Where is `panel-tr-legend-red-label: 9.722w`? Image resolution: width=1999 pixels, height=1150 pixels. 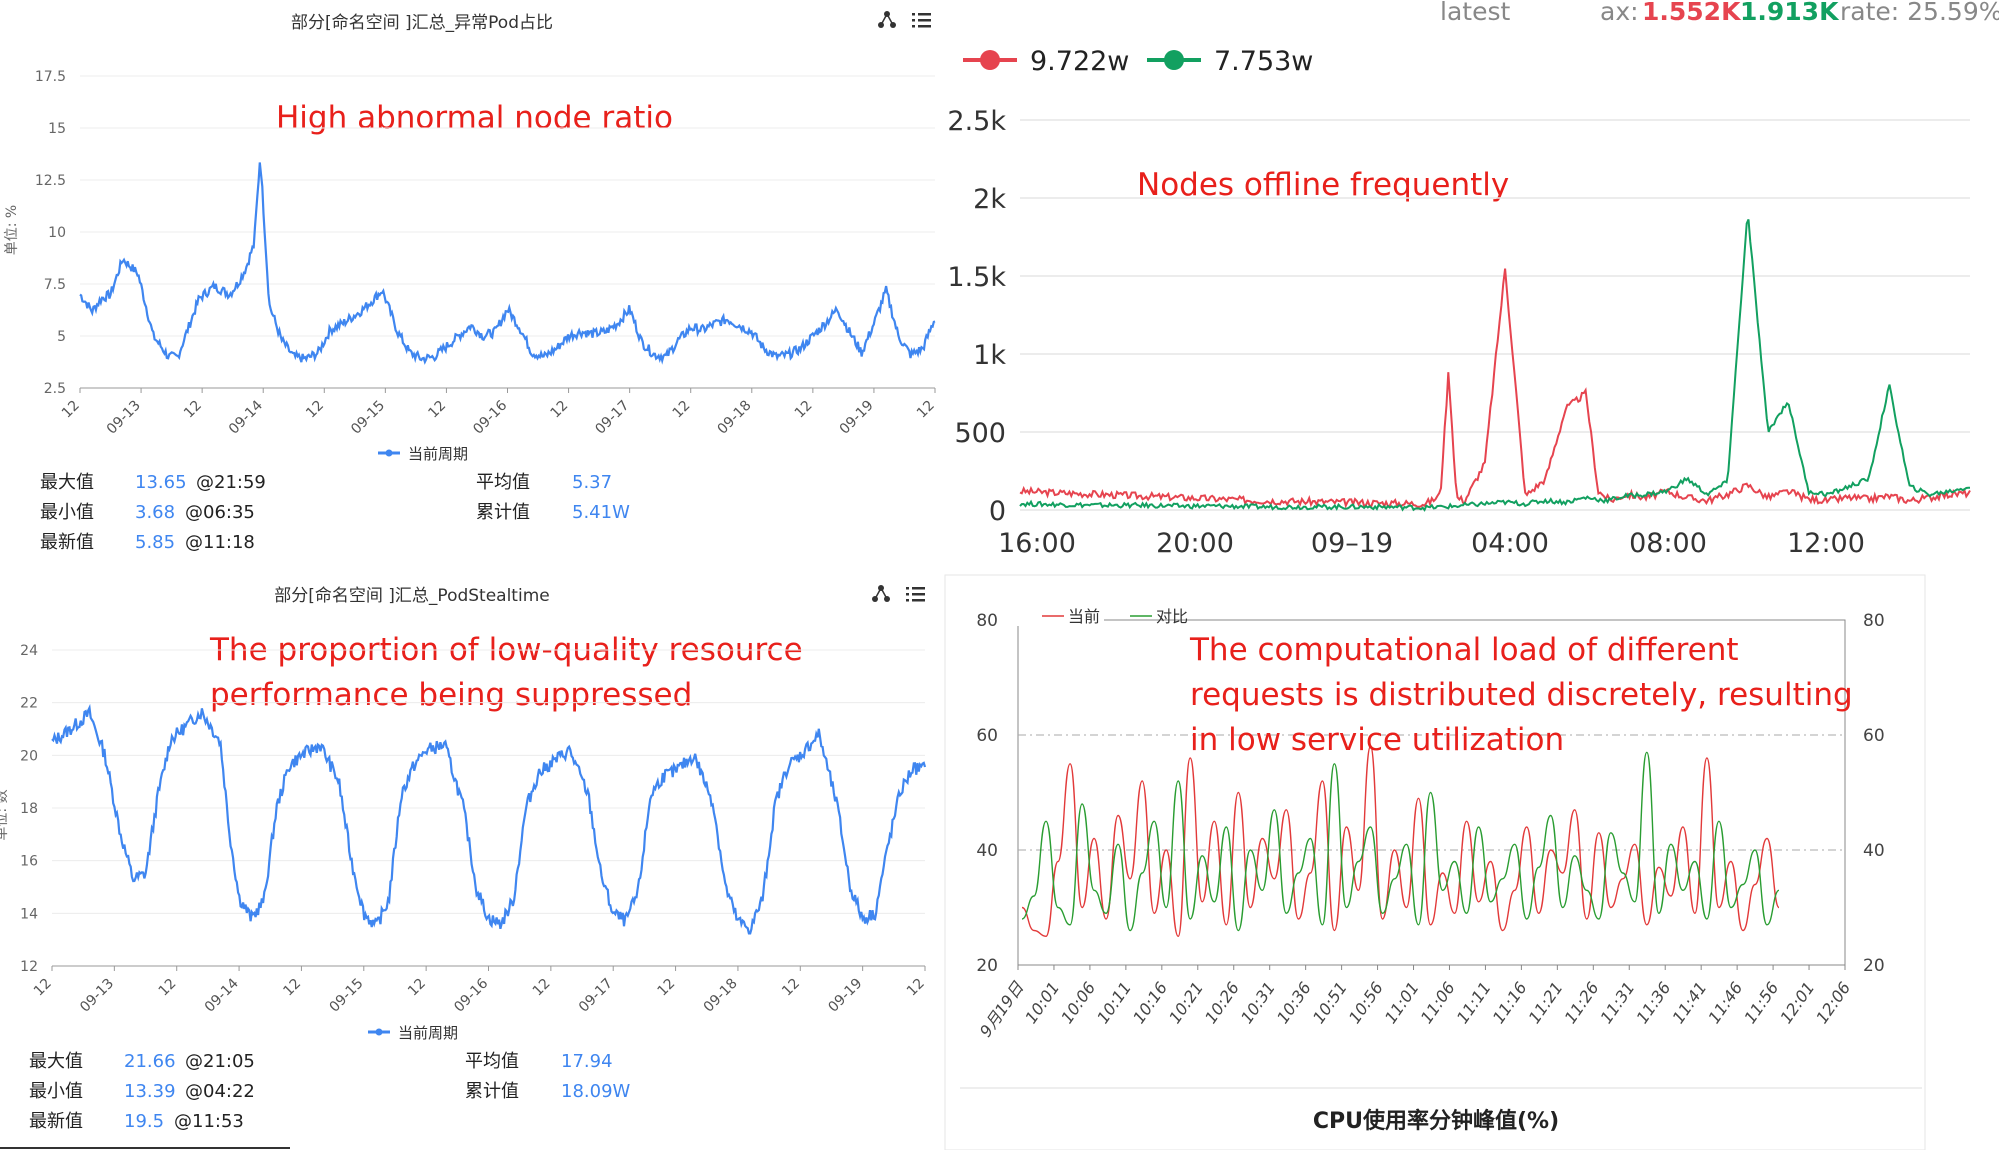
panel-tr-legend-red-label: 9.722w is located at coordinates (1079, 61).